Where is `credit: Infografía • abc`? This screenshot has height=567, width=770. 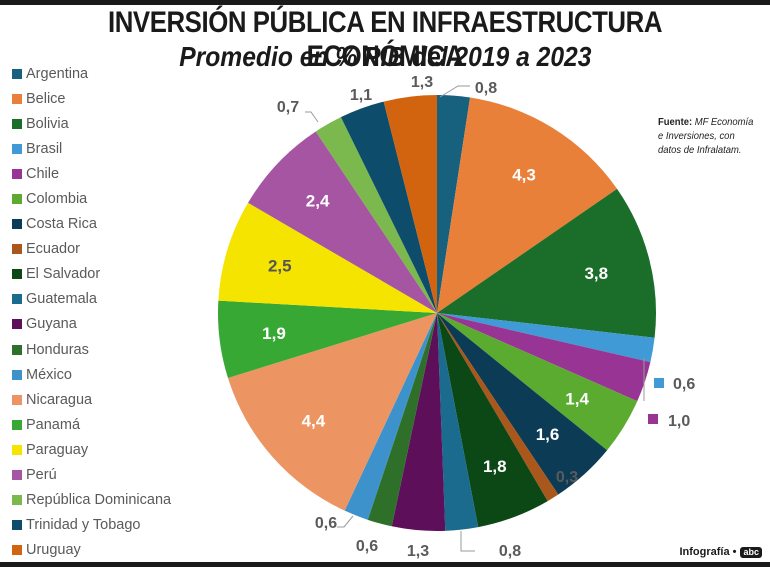
credit: Infografía • abc is located at coordinates (720, 552).